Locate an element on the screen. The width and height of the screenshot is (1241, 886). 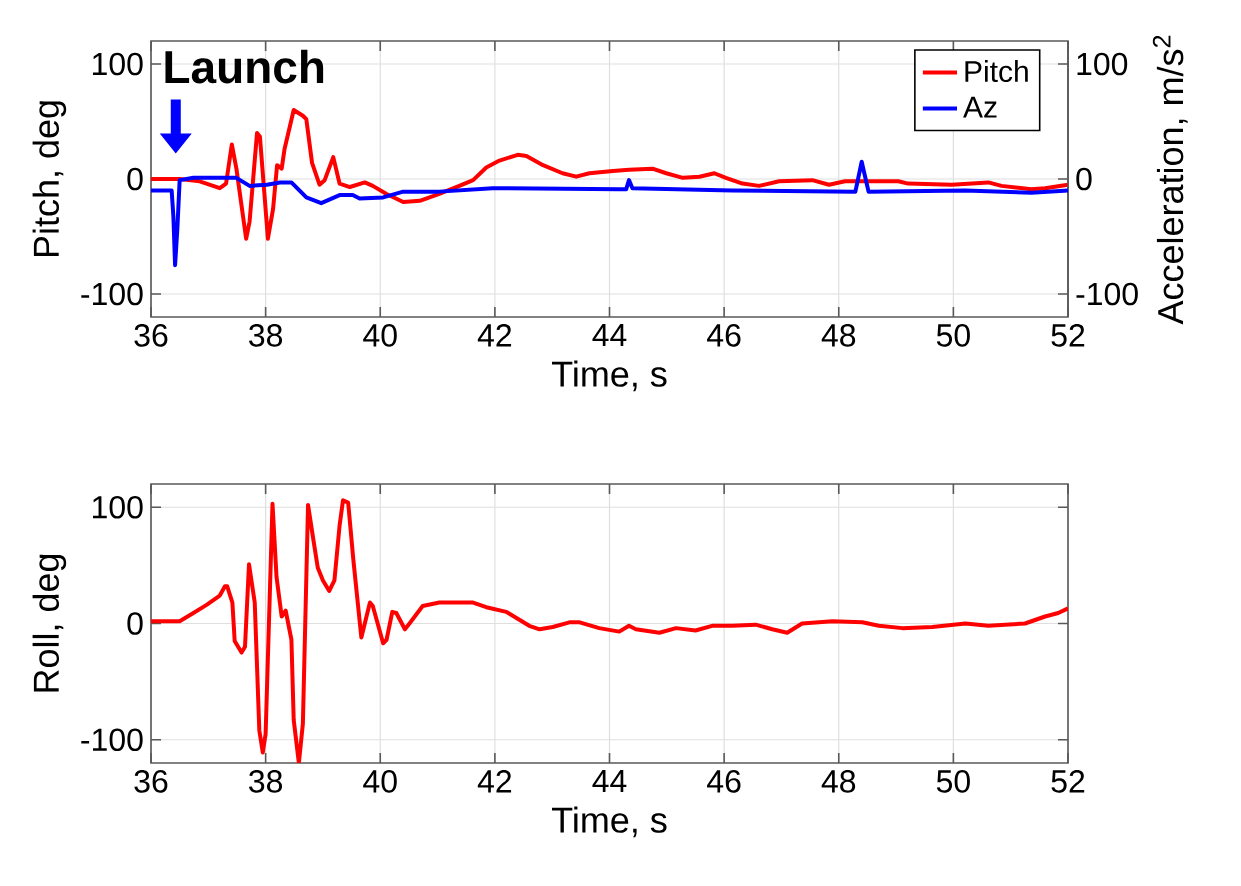
y-axis-title: Pitch, deg is located at coordinates (49, 179).